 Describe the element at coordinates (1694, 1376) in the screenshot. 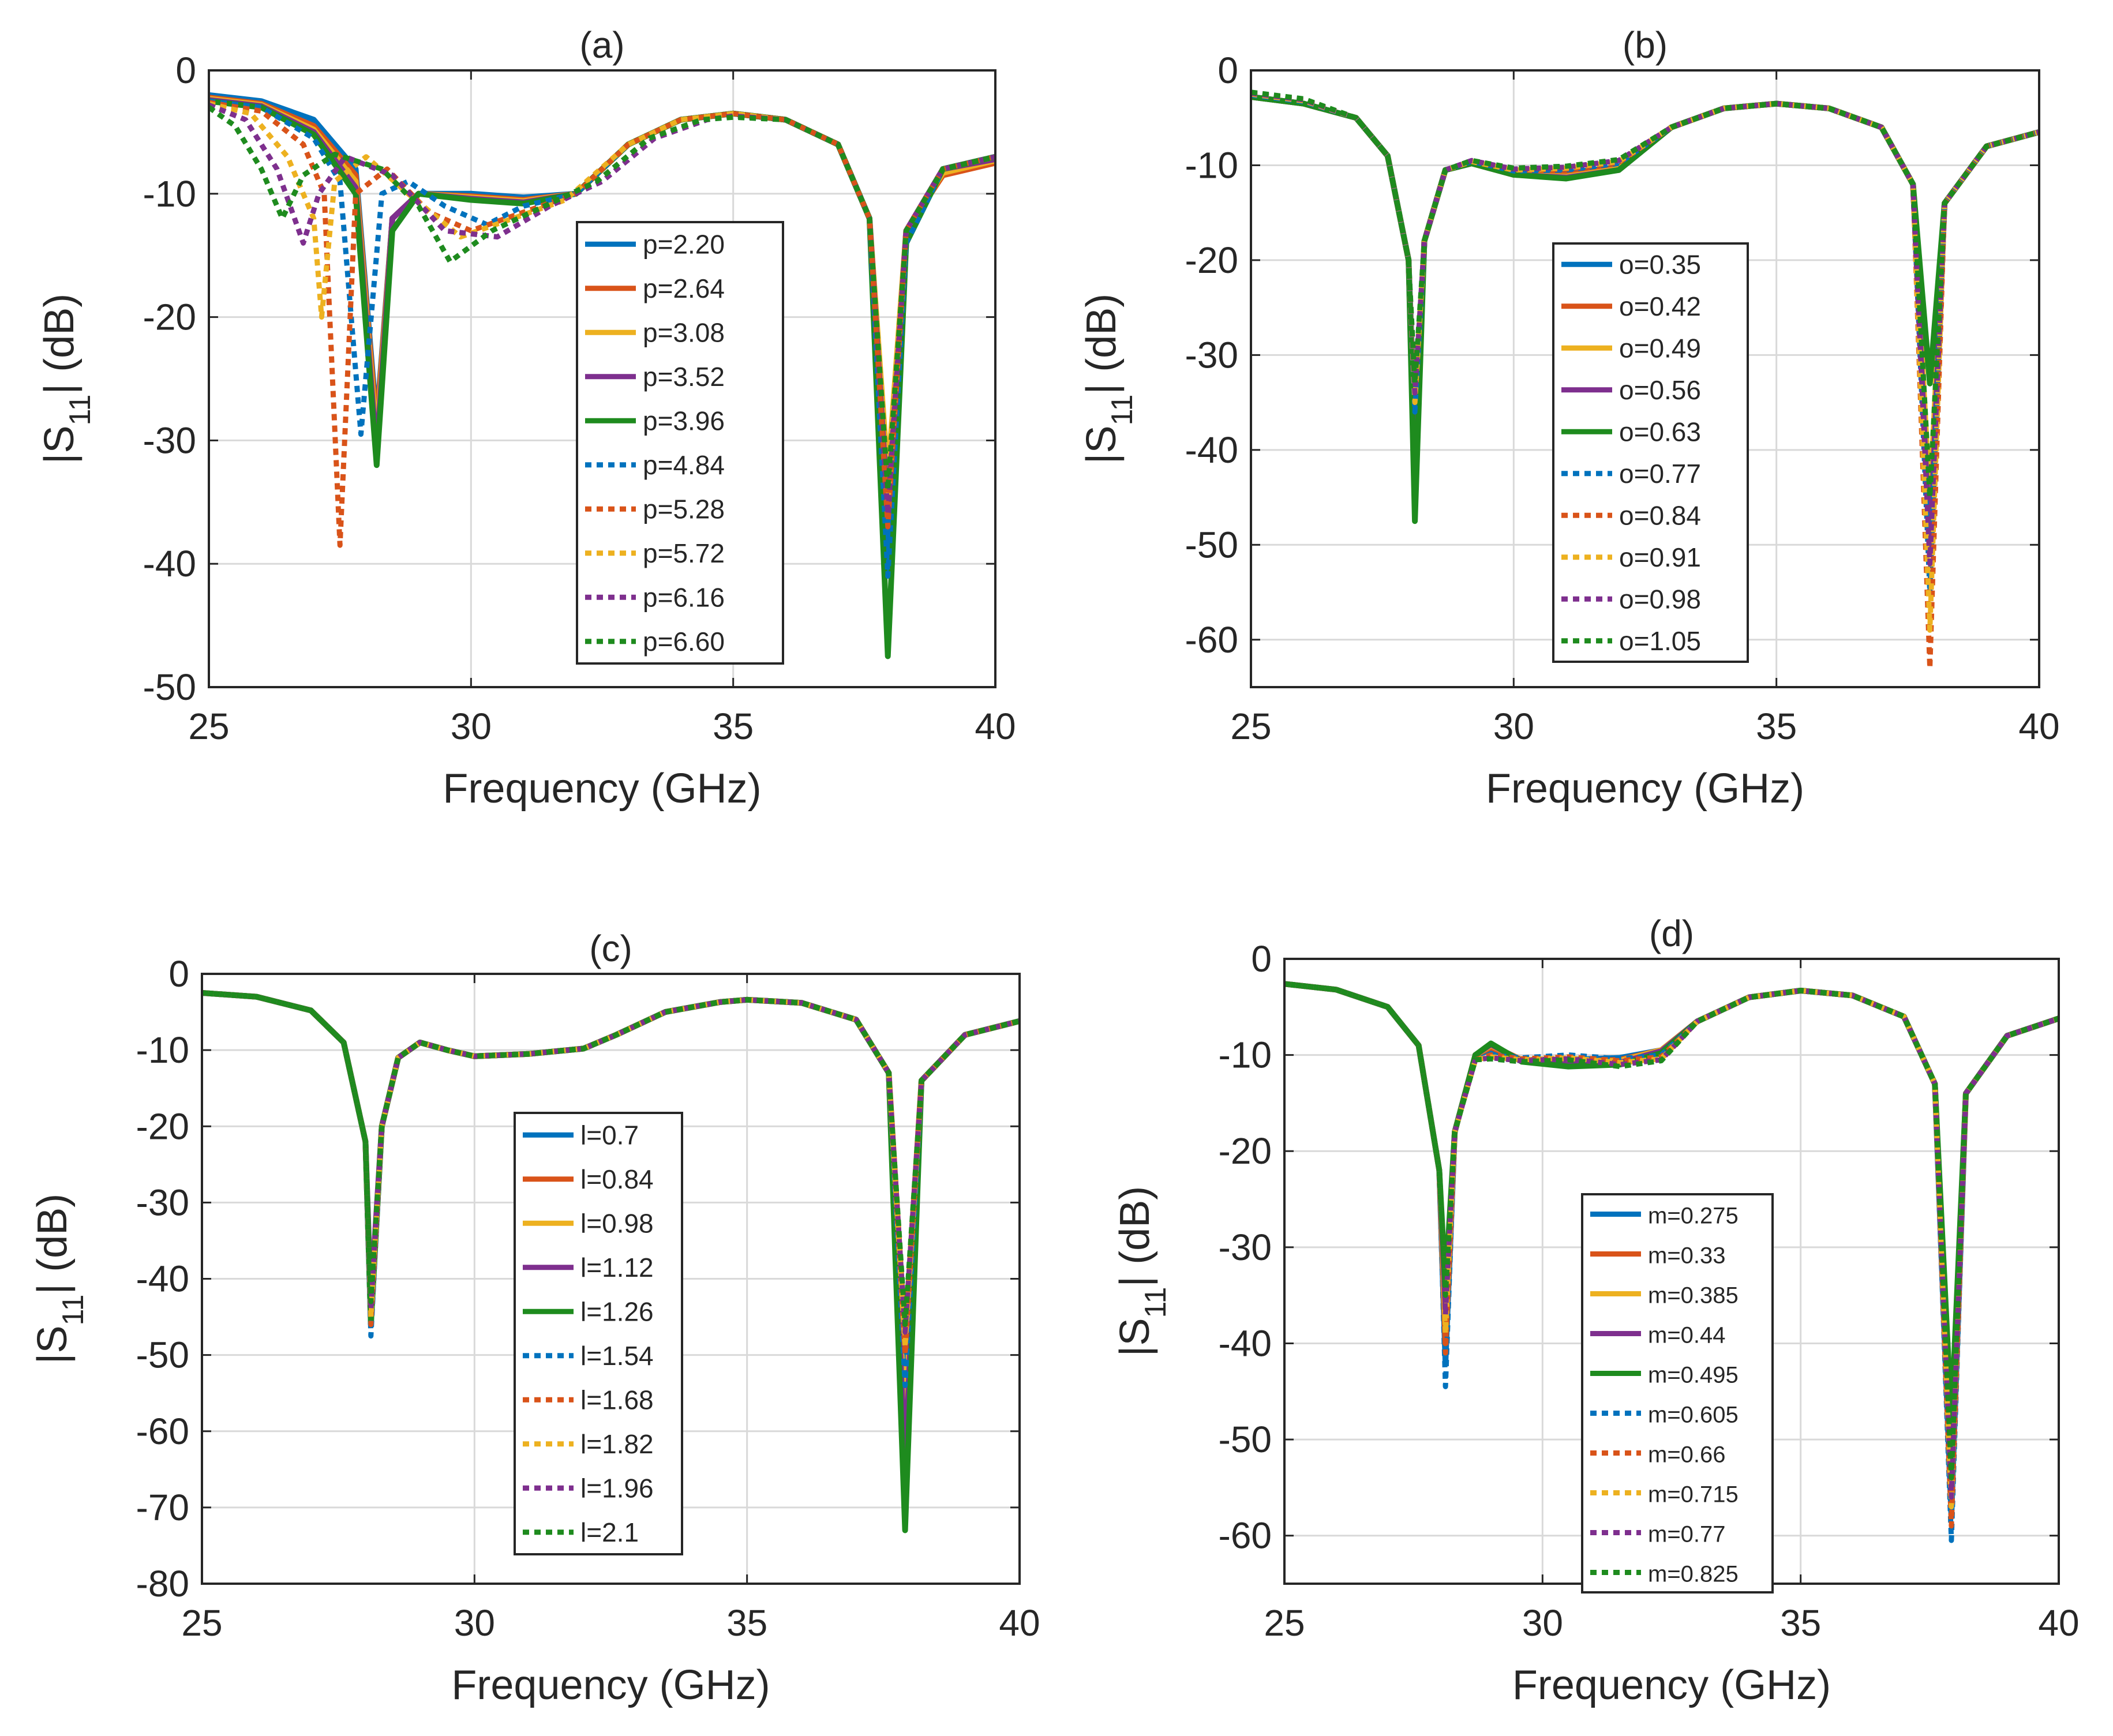

I see `legend-label: m=0.495` at that location.